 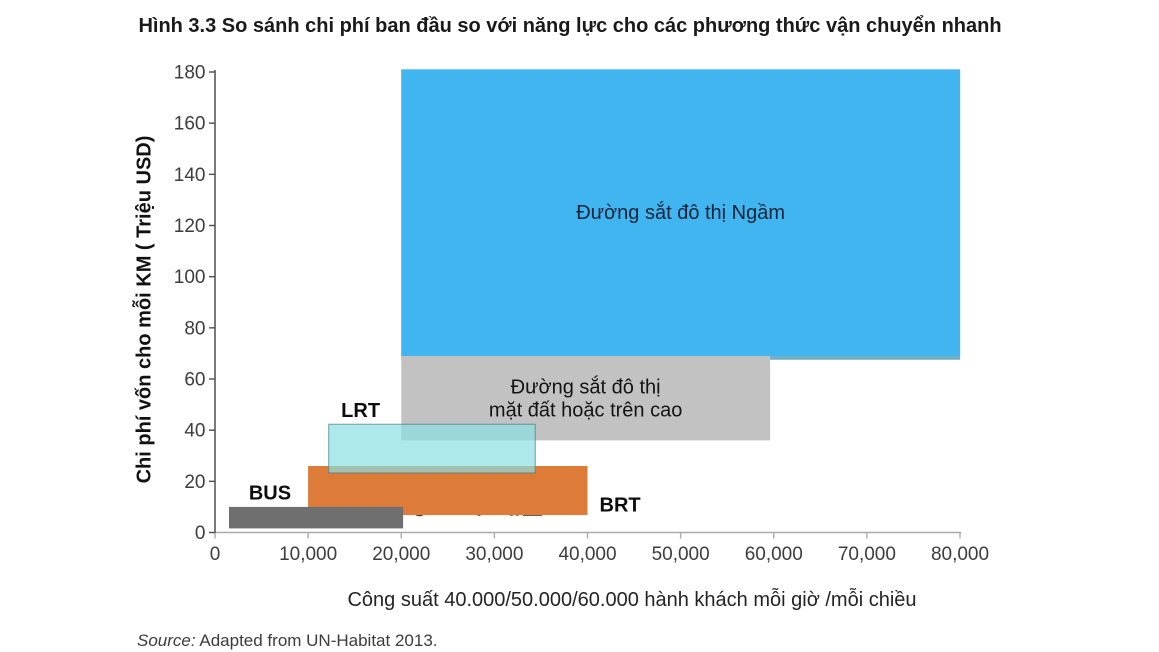 I want to click on label-metro-underground: Đường sắt đô thị Ngầm, so click(x=680, y=212).